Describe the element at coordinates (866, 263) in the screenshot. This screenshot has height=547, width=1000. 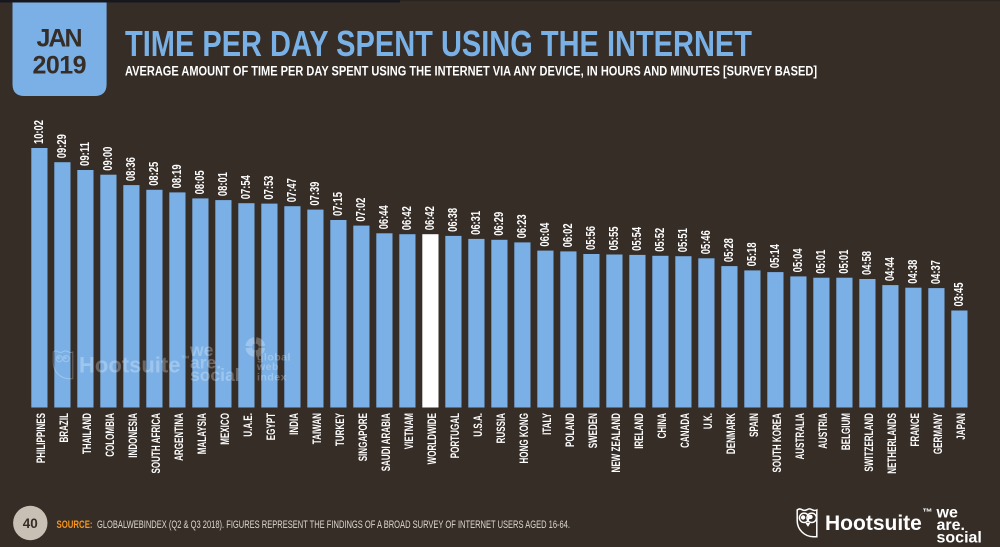
I see `svg-text: 04:58` at that location.